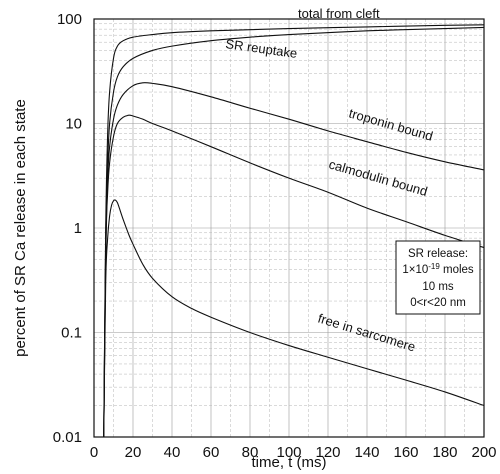 This screenshot has width=500, height=474. What do you see at coordinates (71, 333) in the screenshot?
I see `y-tick-label: 0.1` at bounding box center [71, 333].